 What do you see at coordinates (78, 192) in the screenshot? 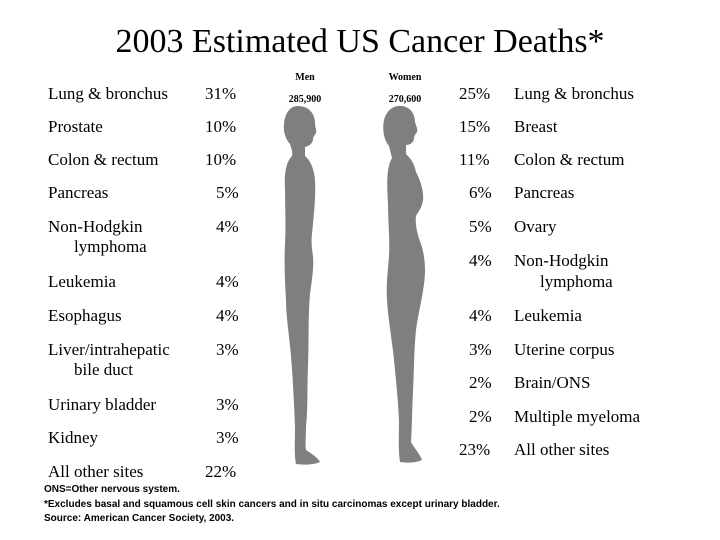
I see `men-row-label: Pancreas` at bounding box center [78, 192].